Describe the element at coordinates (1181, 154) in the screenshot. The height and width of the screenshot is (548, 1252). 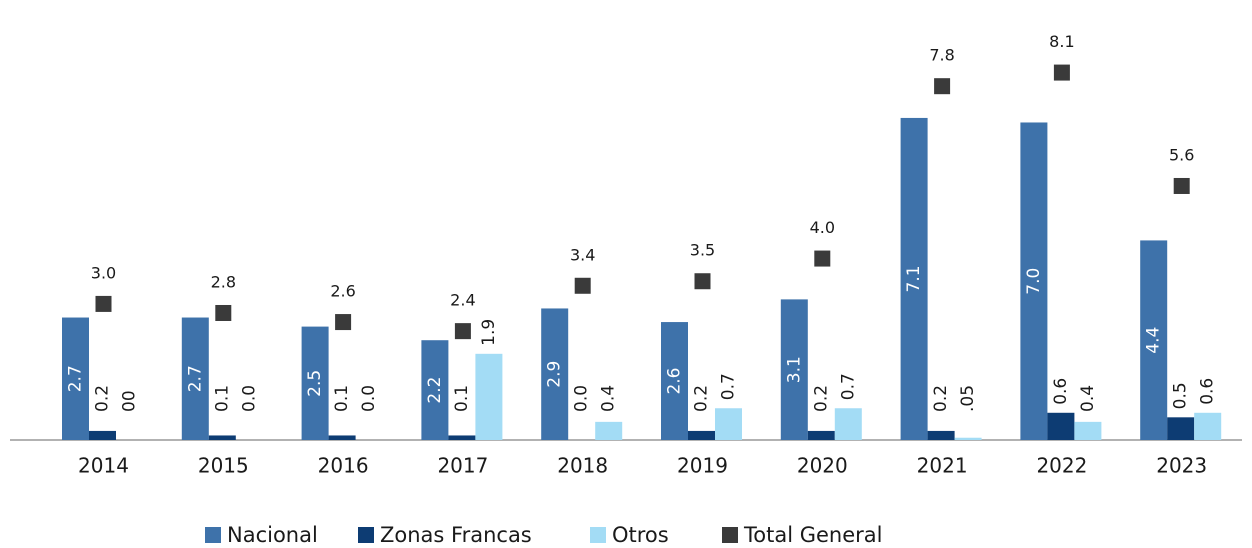
I see `total-label: 5.6` at that location.